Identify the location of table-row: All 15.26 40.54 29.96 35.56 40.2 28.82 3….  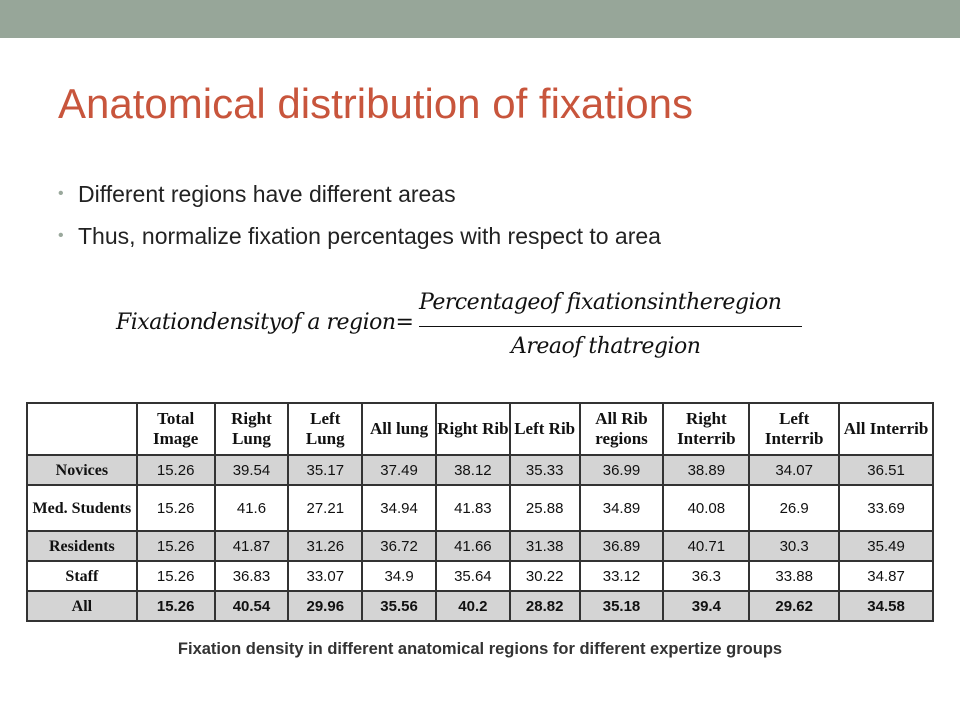
(480, 606).